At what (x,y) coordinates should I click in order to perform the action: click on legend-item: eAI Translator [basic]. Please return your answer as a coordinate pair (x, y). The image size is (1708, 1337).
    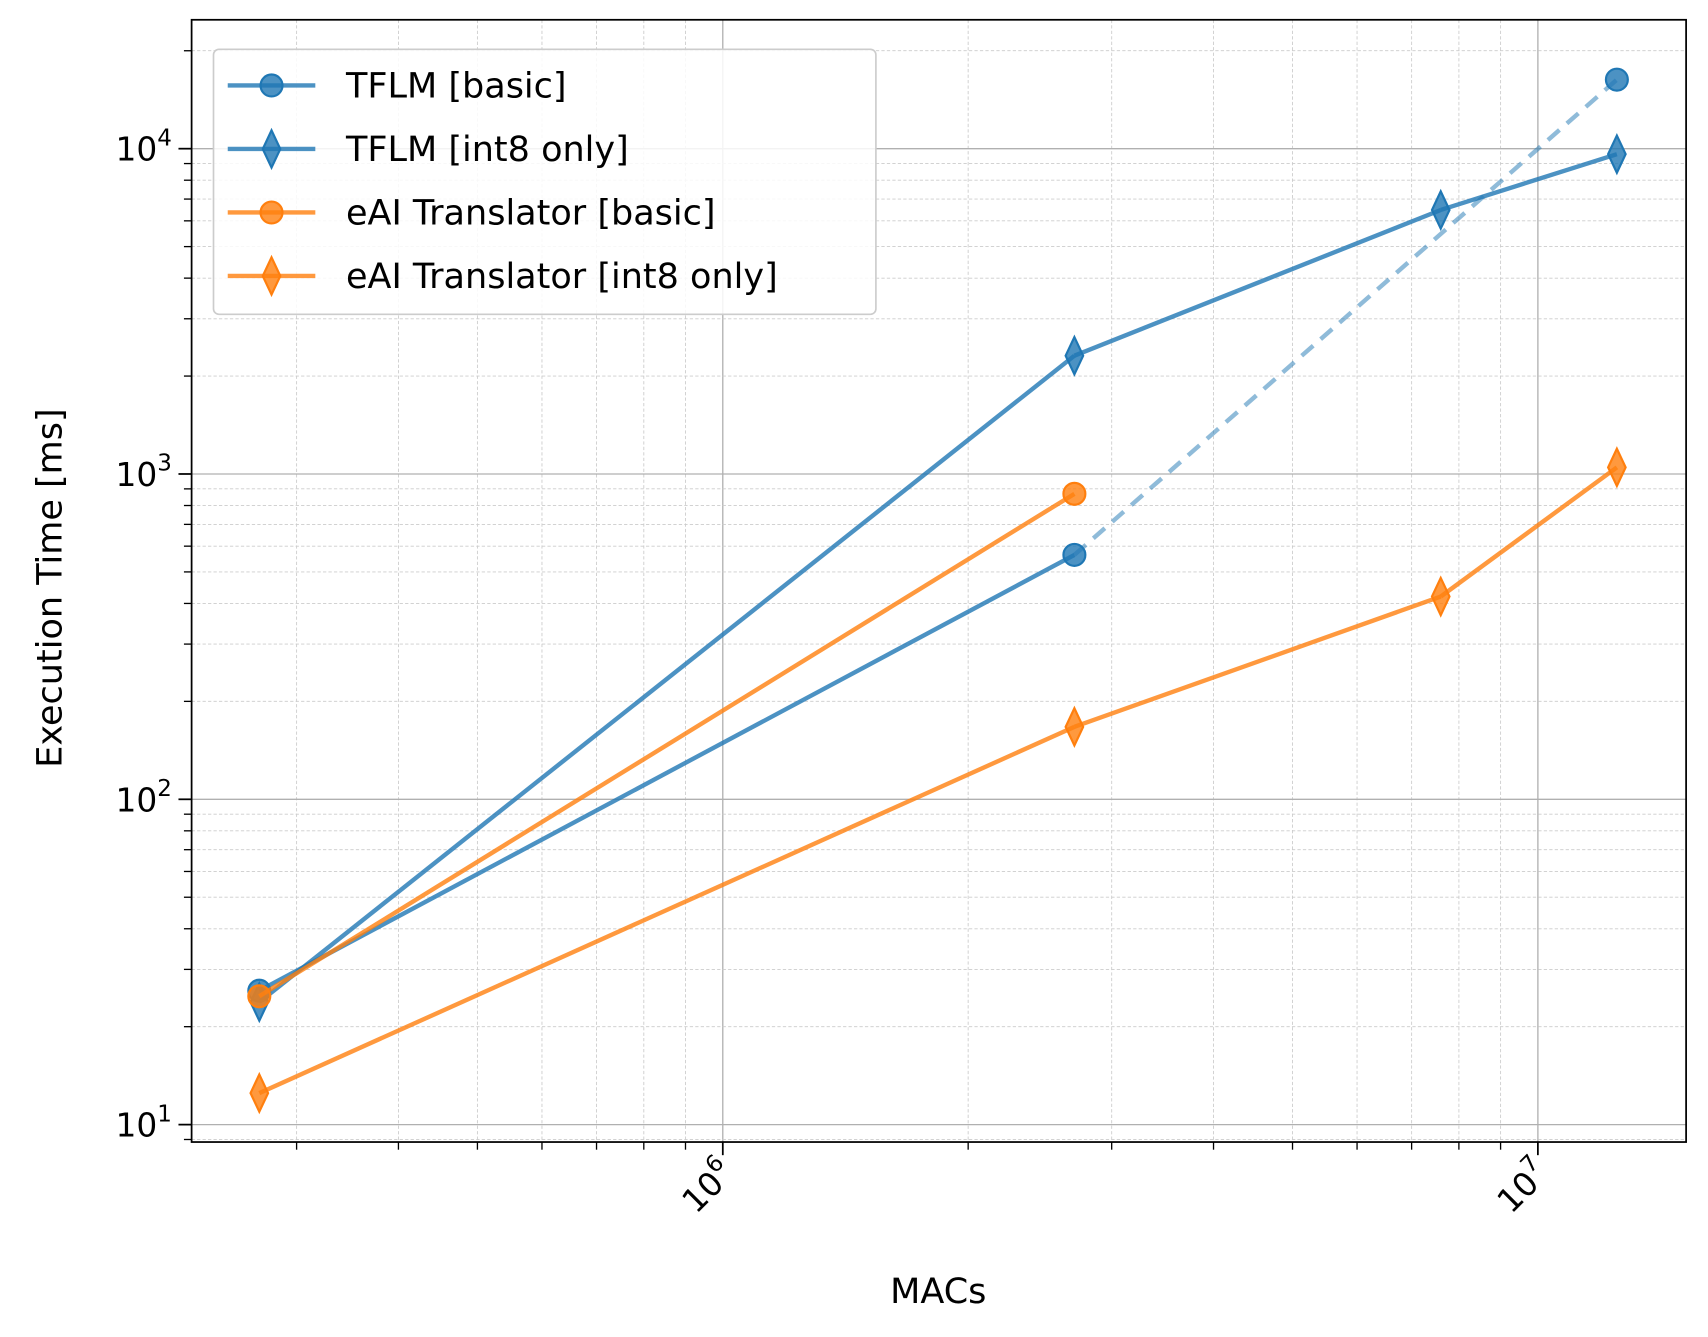
    Looking at the image, I should click on (471, 213).